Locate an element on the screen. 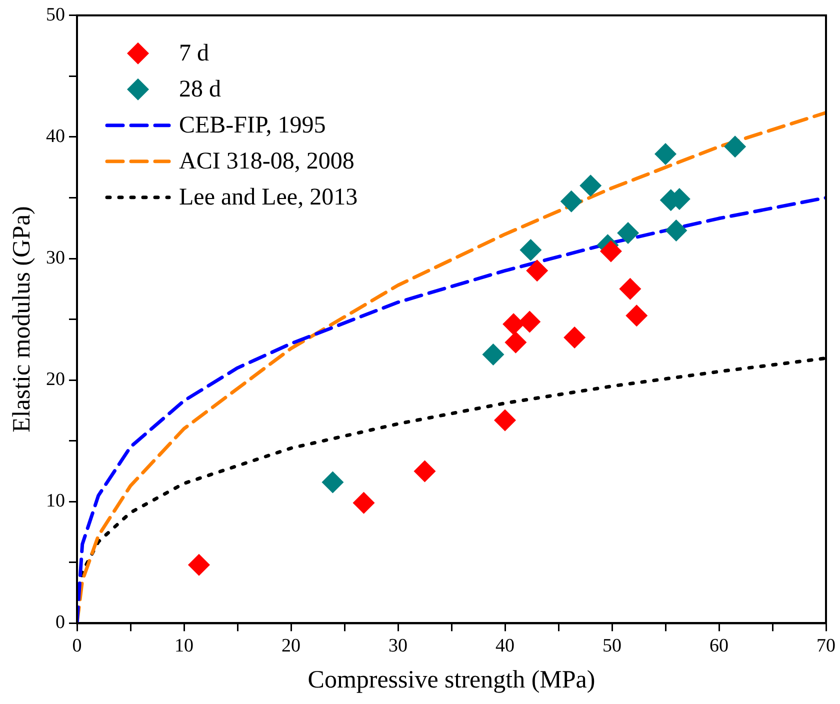  y-tick-label: 50 is located at coordinates (55, 15).